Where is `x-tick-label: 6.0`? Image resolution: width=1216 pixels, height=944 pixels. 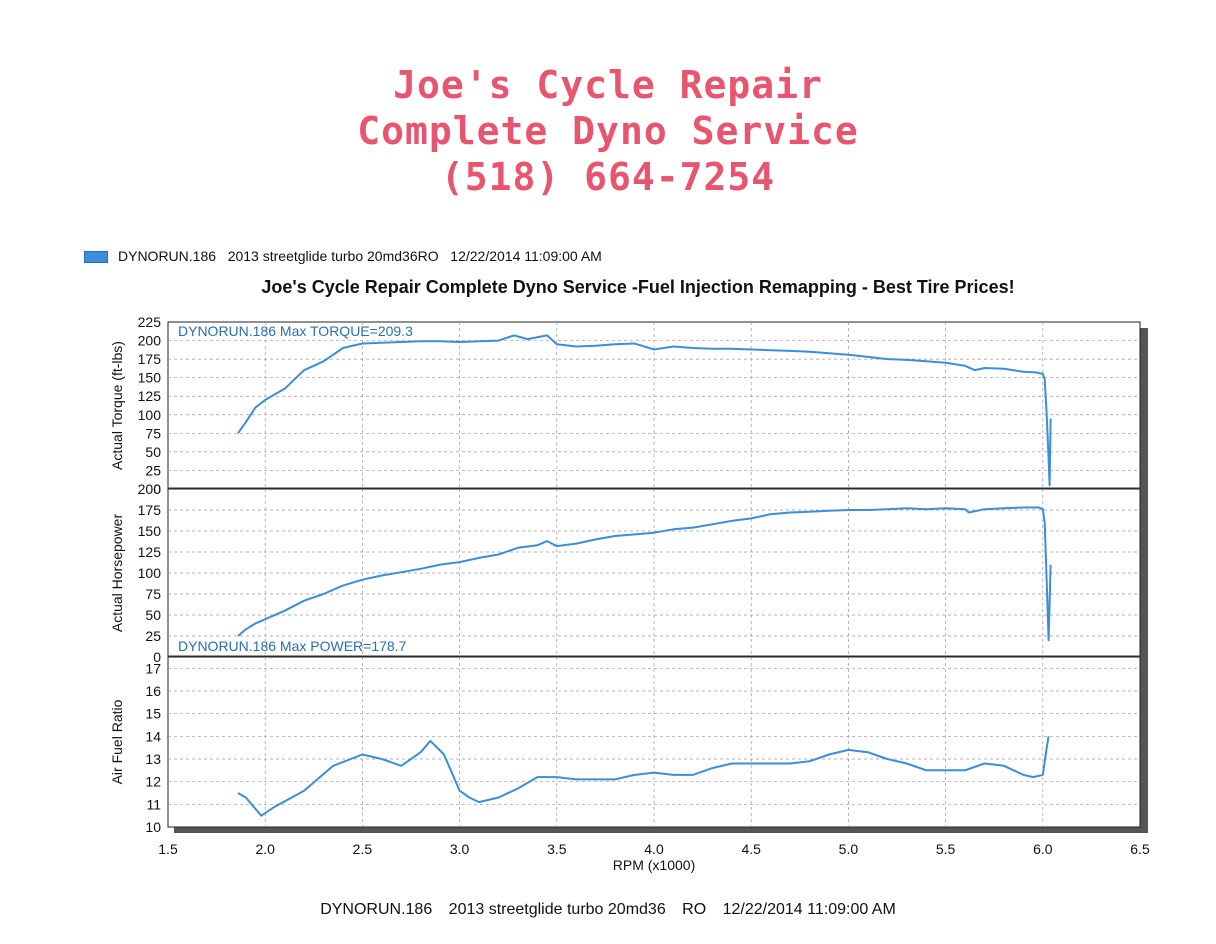
x-tick-label: 6.0 is located at coordinates (1043, 849).